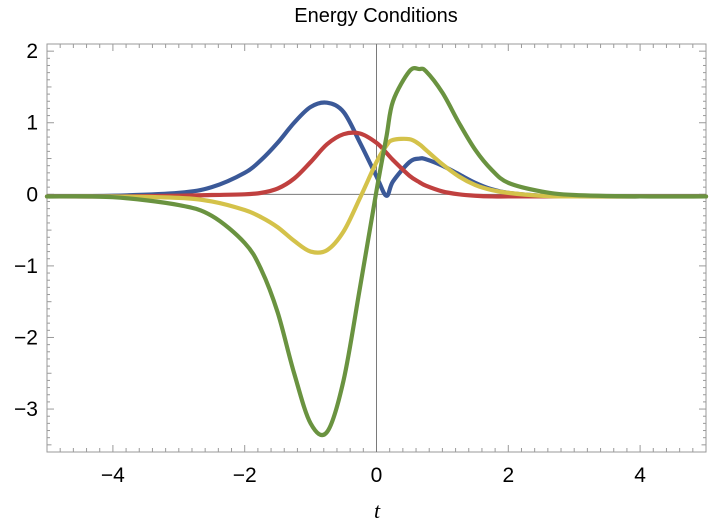 This screenshot has width=720, height=526. What do you see at coordinates (640, 475) in the screenshot?
I see `x-tick-label: 4` at bounding box center [640, 475].